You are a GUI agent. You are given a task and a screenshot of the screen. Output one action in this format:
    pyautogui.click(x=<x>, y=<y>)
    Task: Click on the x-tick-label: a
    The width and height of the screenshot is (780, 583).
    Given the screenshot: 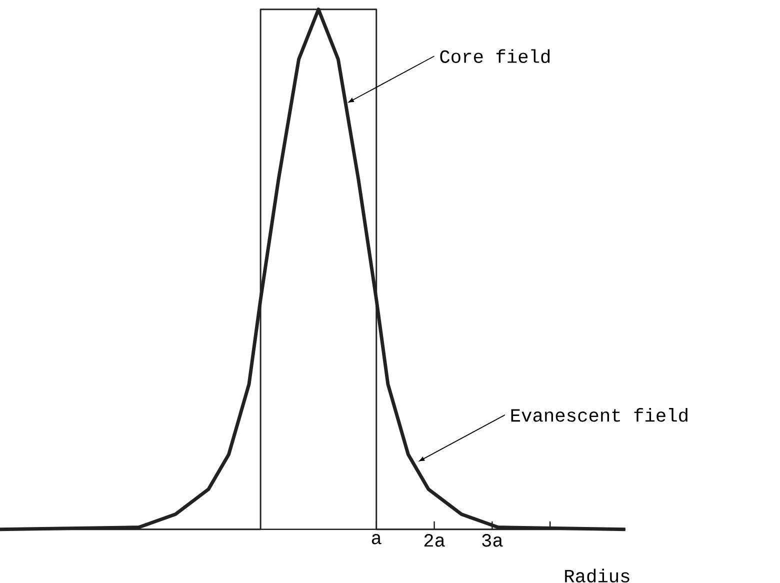 What is the action you would take?
    pyautogui.click(x=377, y=539)
    